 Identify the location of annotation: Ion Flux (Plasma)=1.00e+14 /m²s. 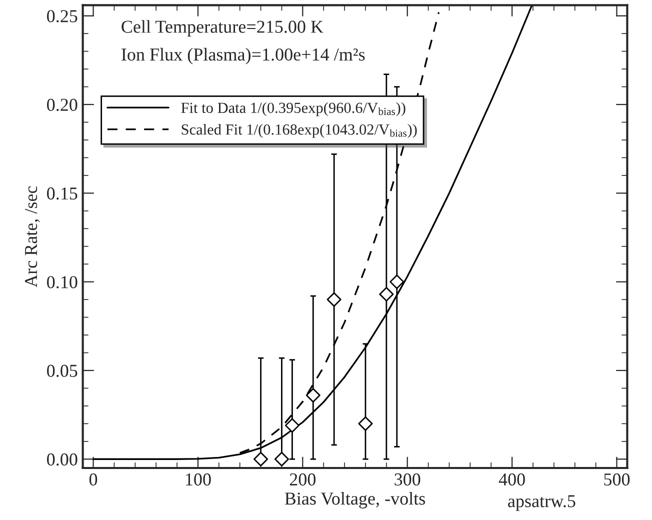
(243, 56).